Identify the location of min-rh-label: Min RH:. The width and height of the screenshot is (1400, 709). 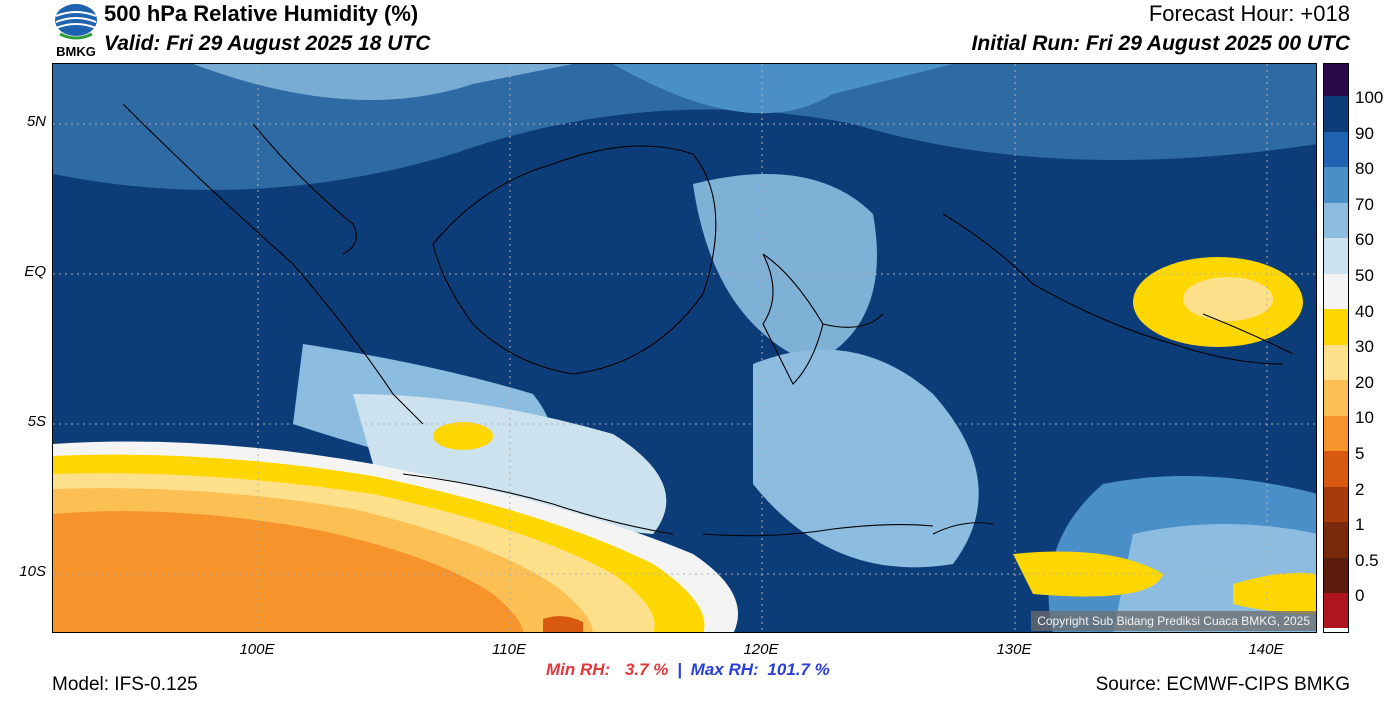
(578, 669).